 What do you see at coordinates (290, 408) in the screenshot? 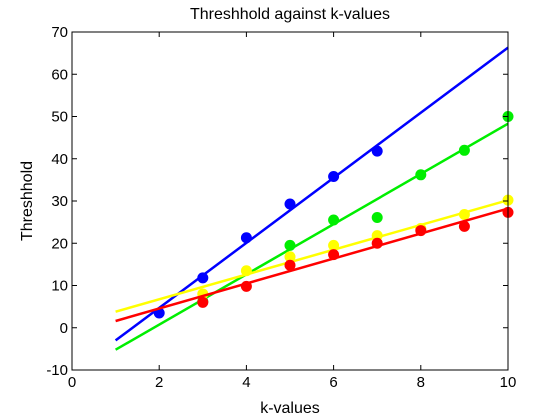
I see `x-axis-label: k-values` at bounding box center [290, 408].